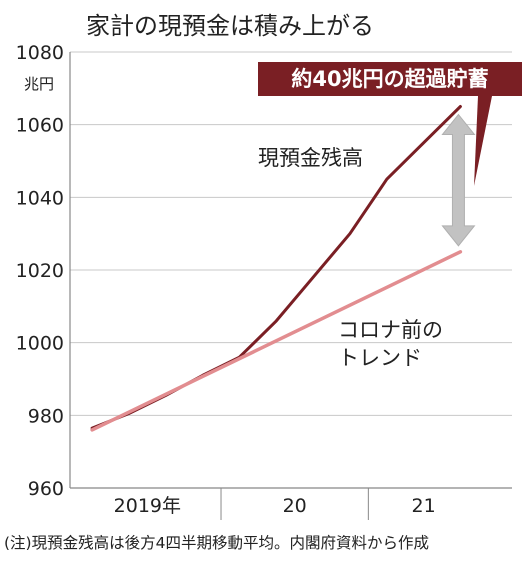  What do you see at coordinates (458, 180) in the screenshot?
I see `gap-arrow` at bounding box center [458, 180].